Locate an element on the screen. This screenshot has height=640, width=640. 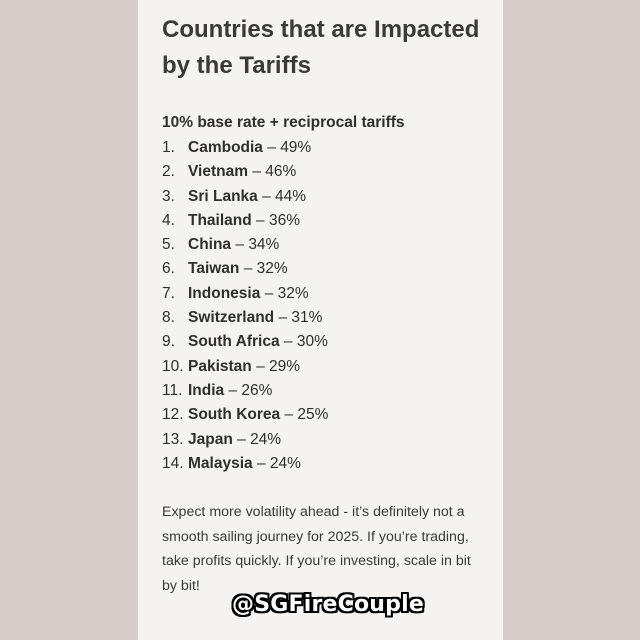
list-item-country: Sri Lanka is located at coordinates (223, 196).